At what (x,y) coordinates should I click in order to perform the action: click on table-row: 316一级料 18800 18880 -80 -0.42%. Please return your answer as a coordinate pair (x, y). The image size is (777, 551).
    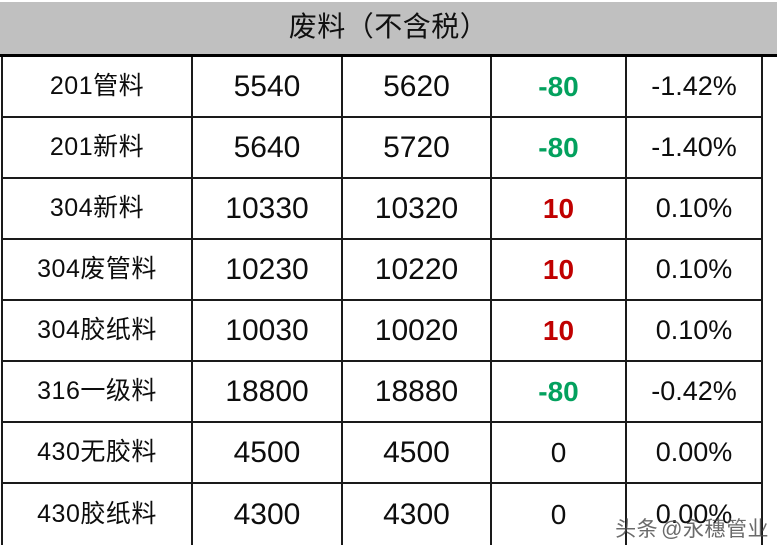
    Looking at the image, I should click on (382, 392).